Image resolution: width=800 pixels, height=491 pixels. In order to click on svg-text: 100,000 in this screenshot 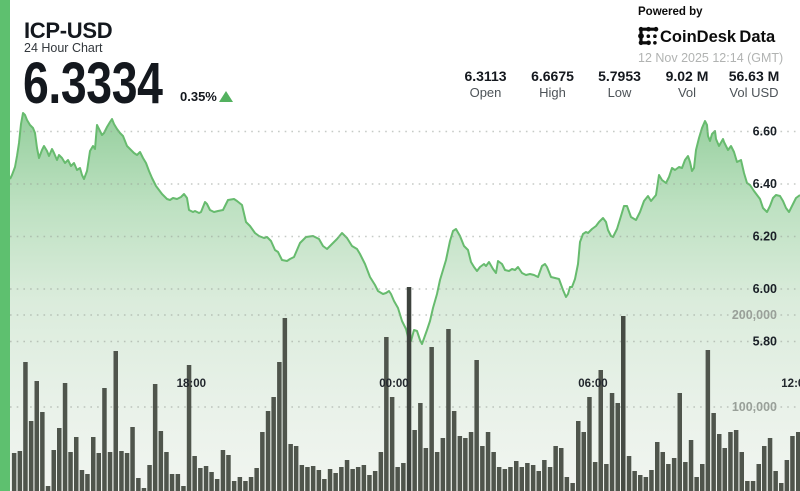, I will do `click(754, 407)`.